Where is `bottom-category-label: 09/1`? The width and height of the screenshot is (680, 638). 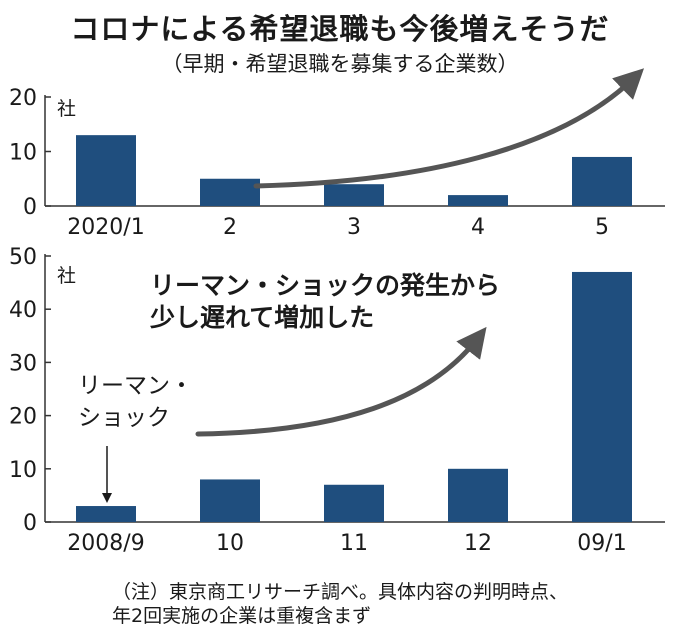
bottom-category-label: 09/1 is located at coordinates (601, 543).